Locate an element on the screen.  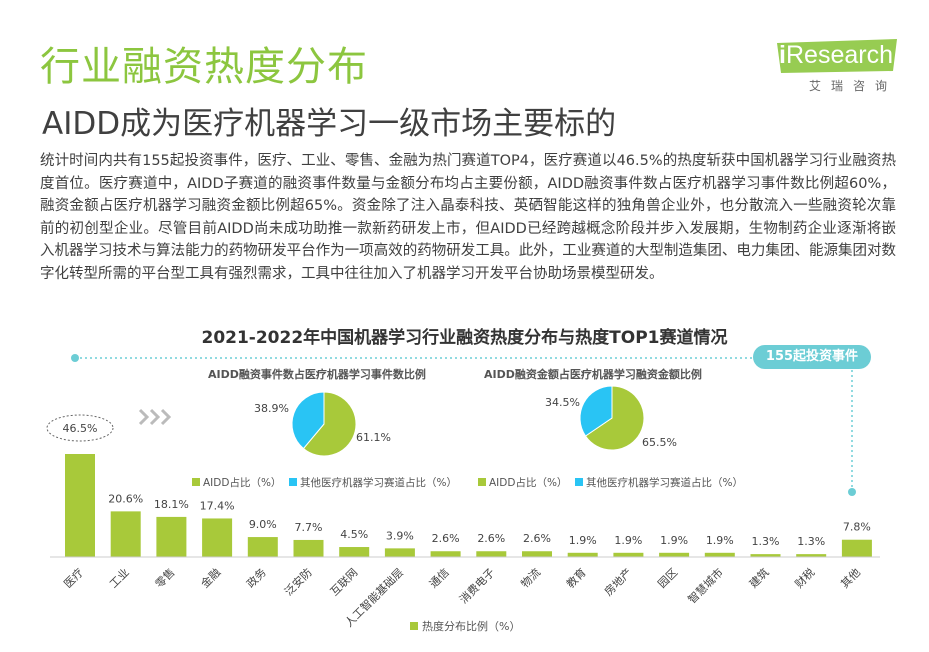
bar-value-label-6: 4.5% is located at coordinates (354, 534).